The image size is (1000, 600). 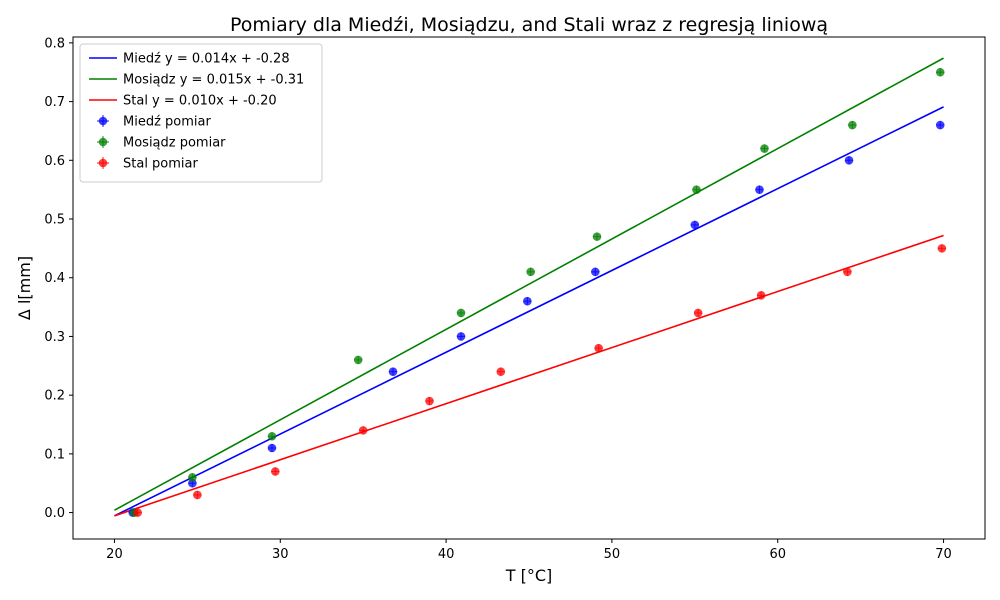 I want to click on x-axis: 20 30 40 50 60 70, so click(x=529, y=550).